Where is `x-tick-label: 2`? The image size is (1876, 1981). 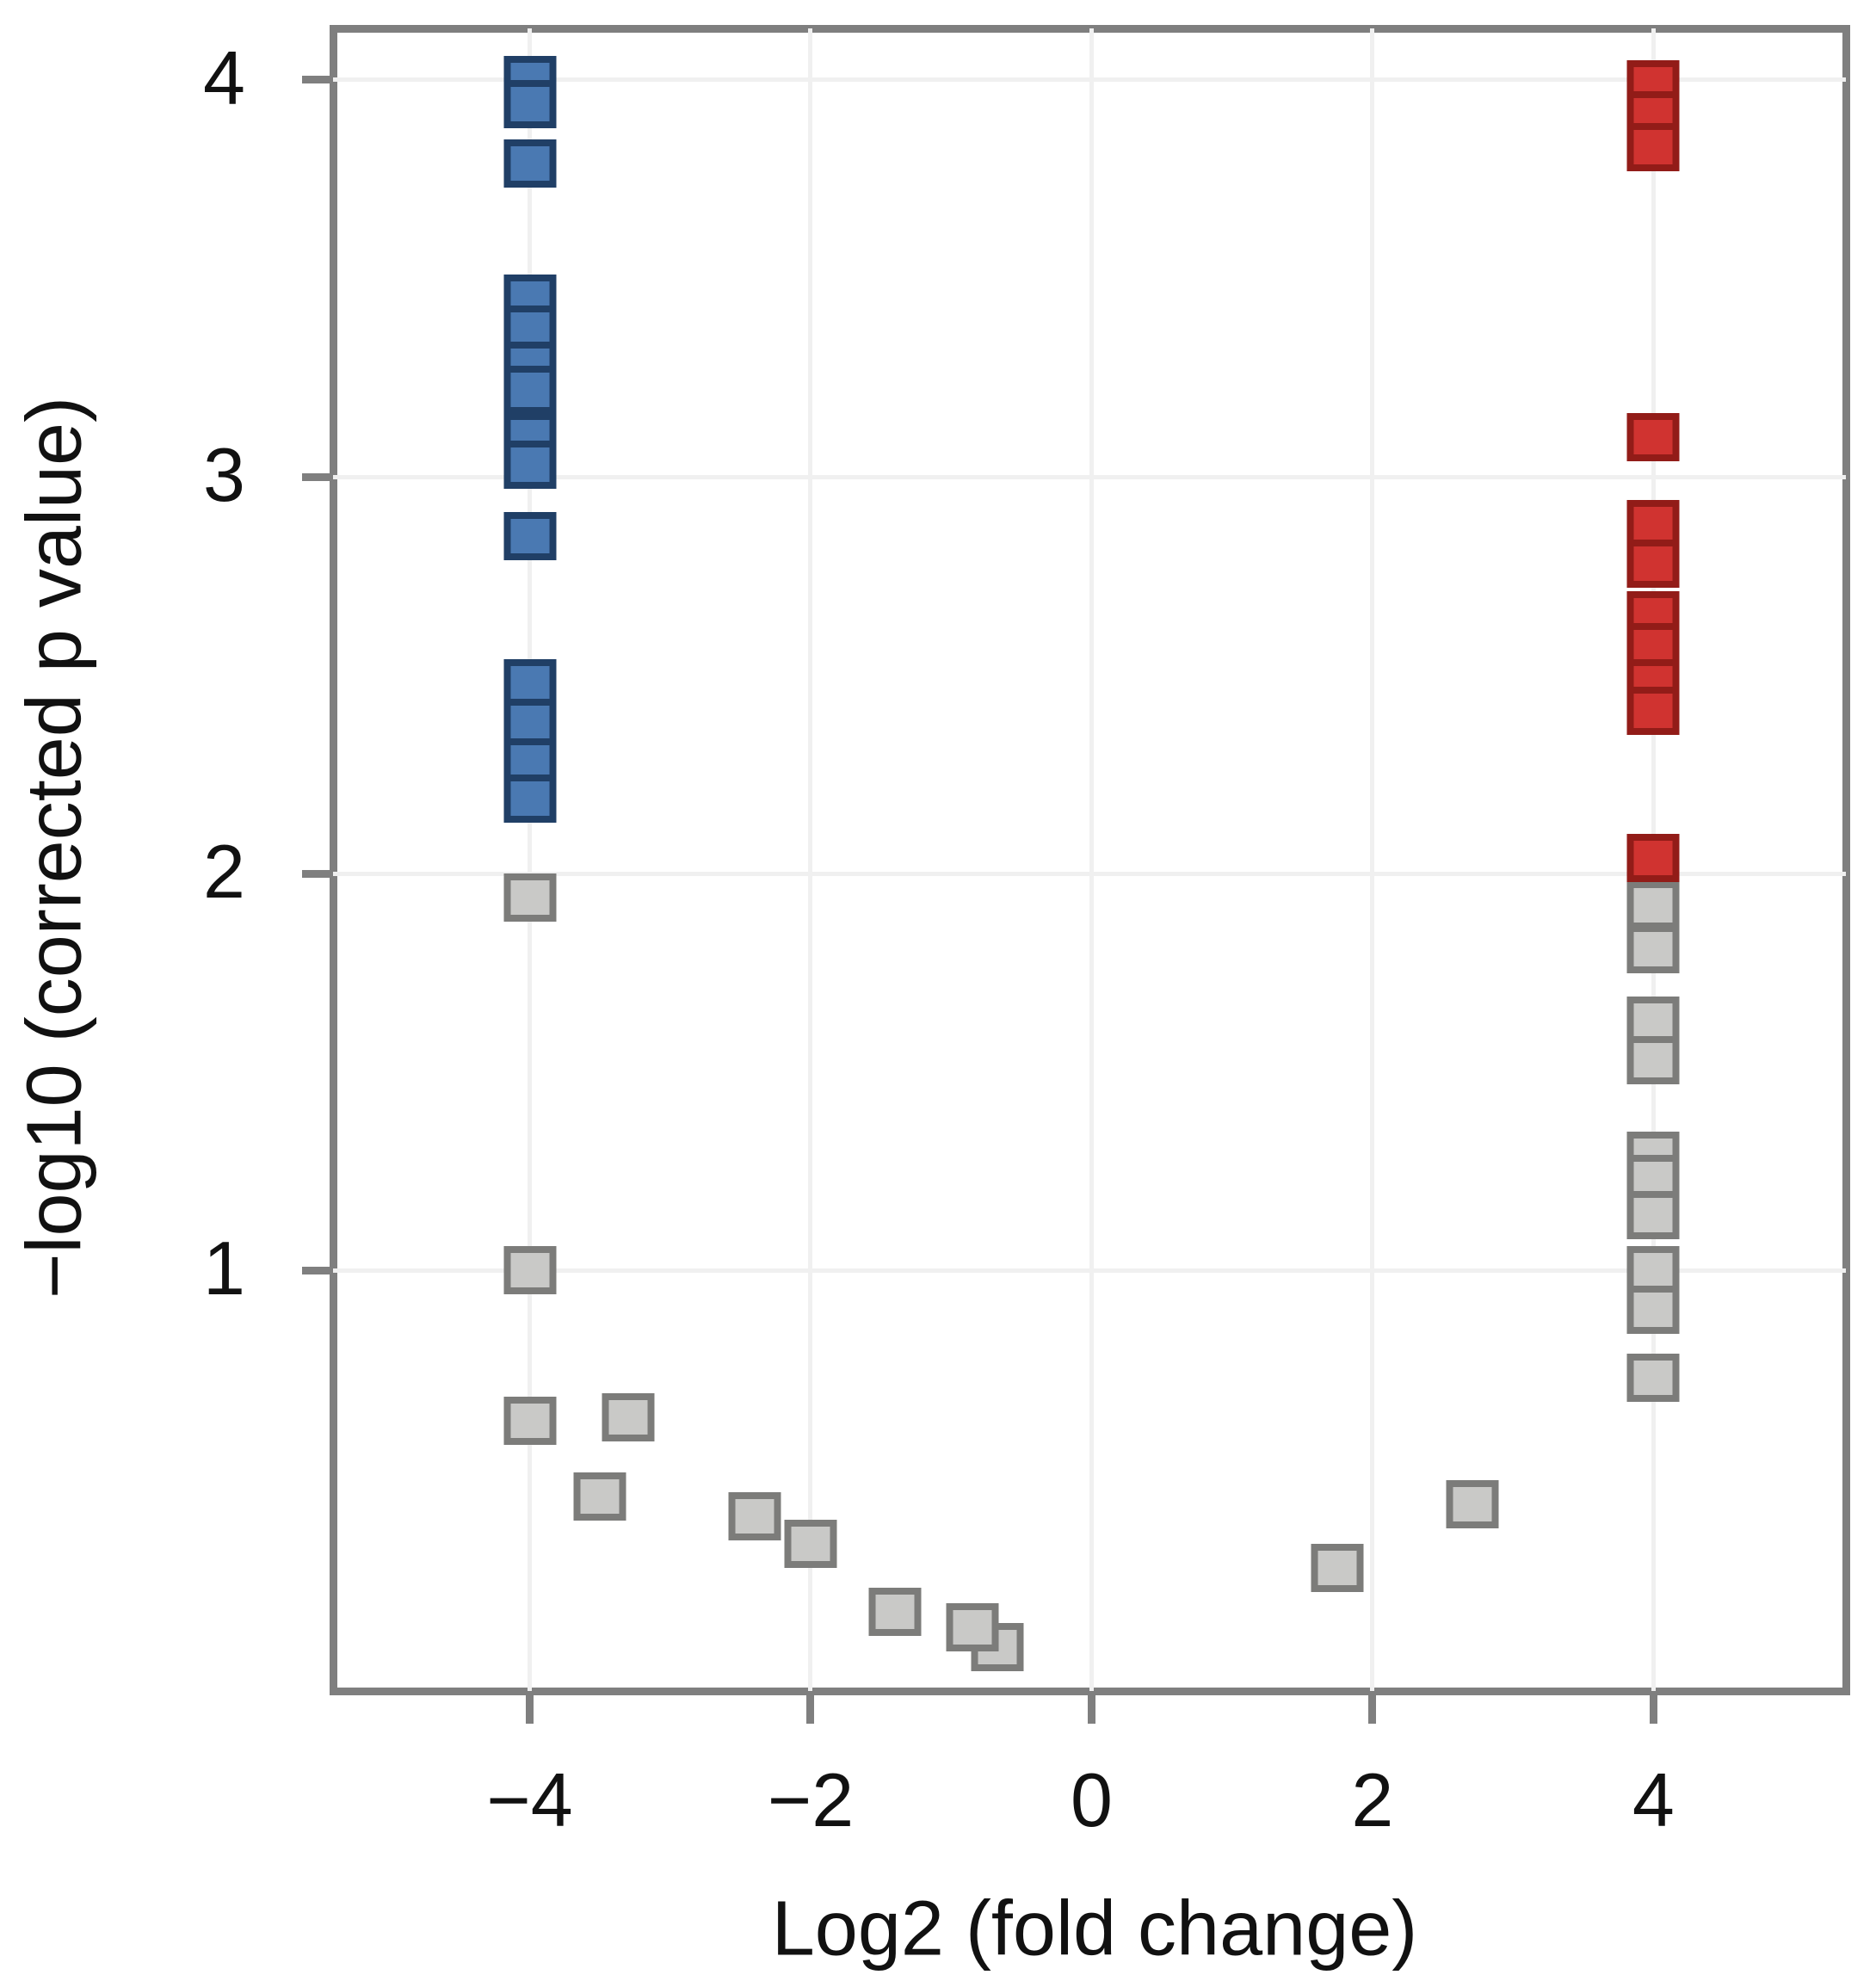
x-tick-label: 2 is located at coordinates (1373, 1800).